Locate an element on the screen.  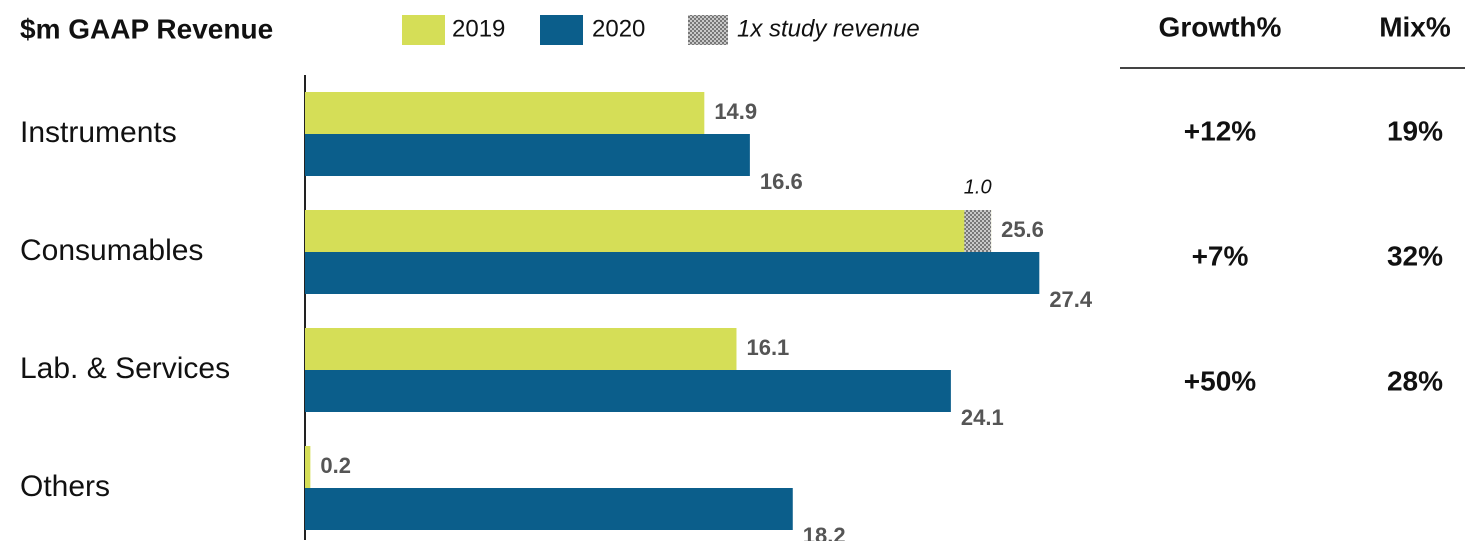
table-header: Mix% is located at coordinates (1415, 26).